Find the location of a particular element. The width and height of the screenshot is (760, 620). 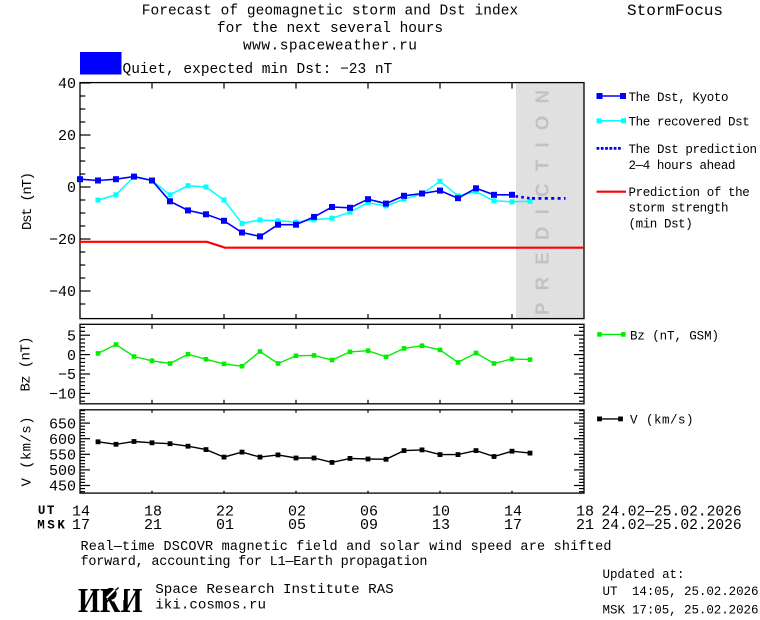

svg-text: Dst (nT) is located at coordinates (28, 201).